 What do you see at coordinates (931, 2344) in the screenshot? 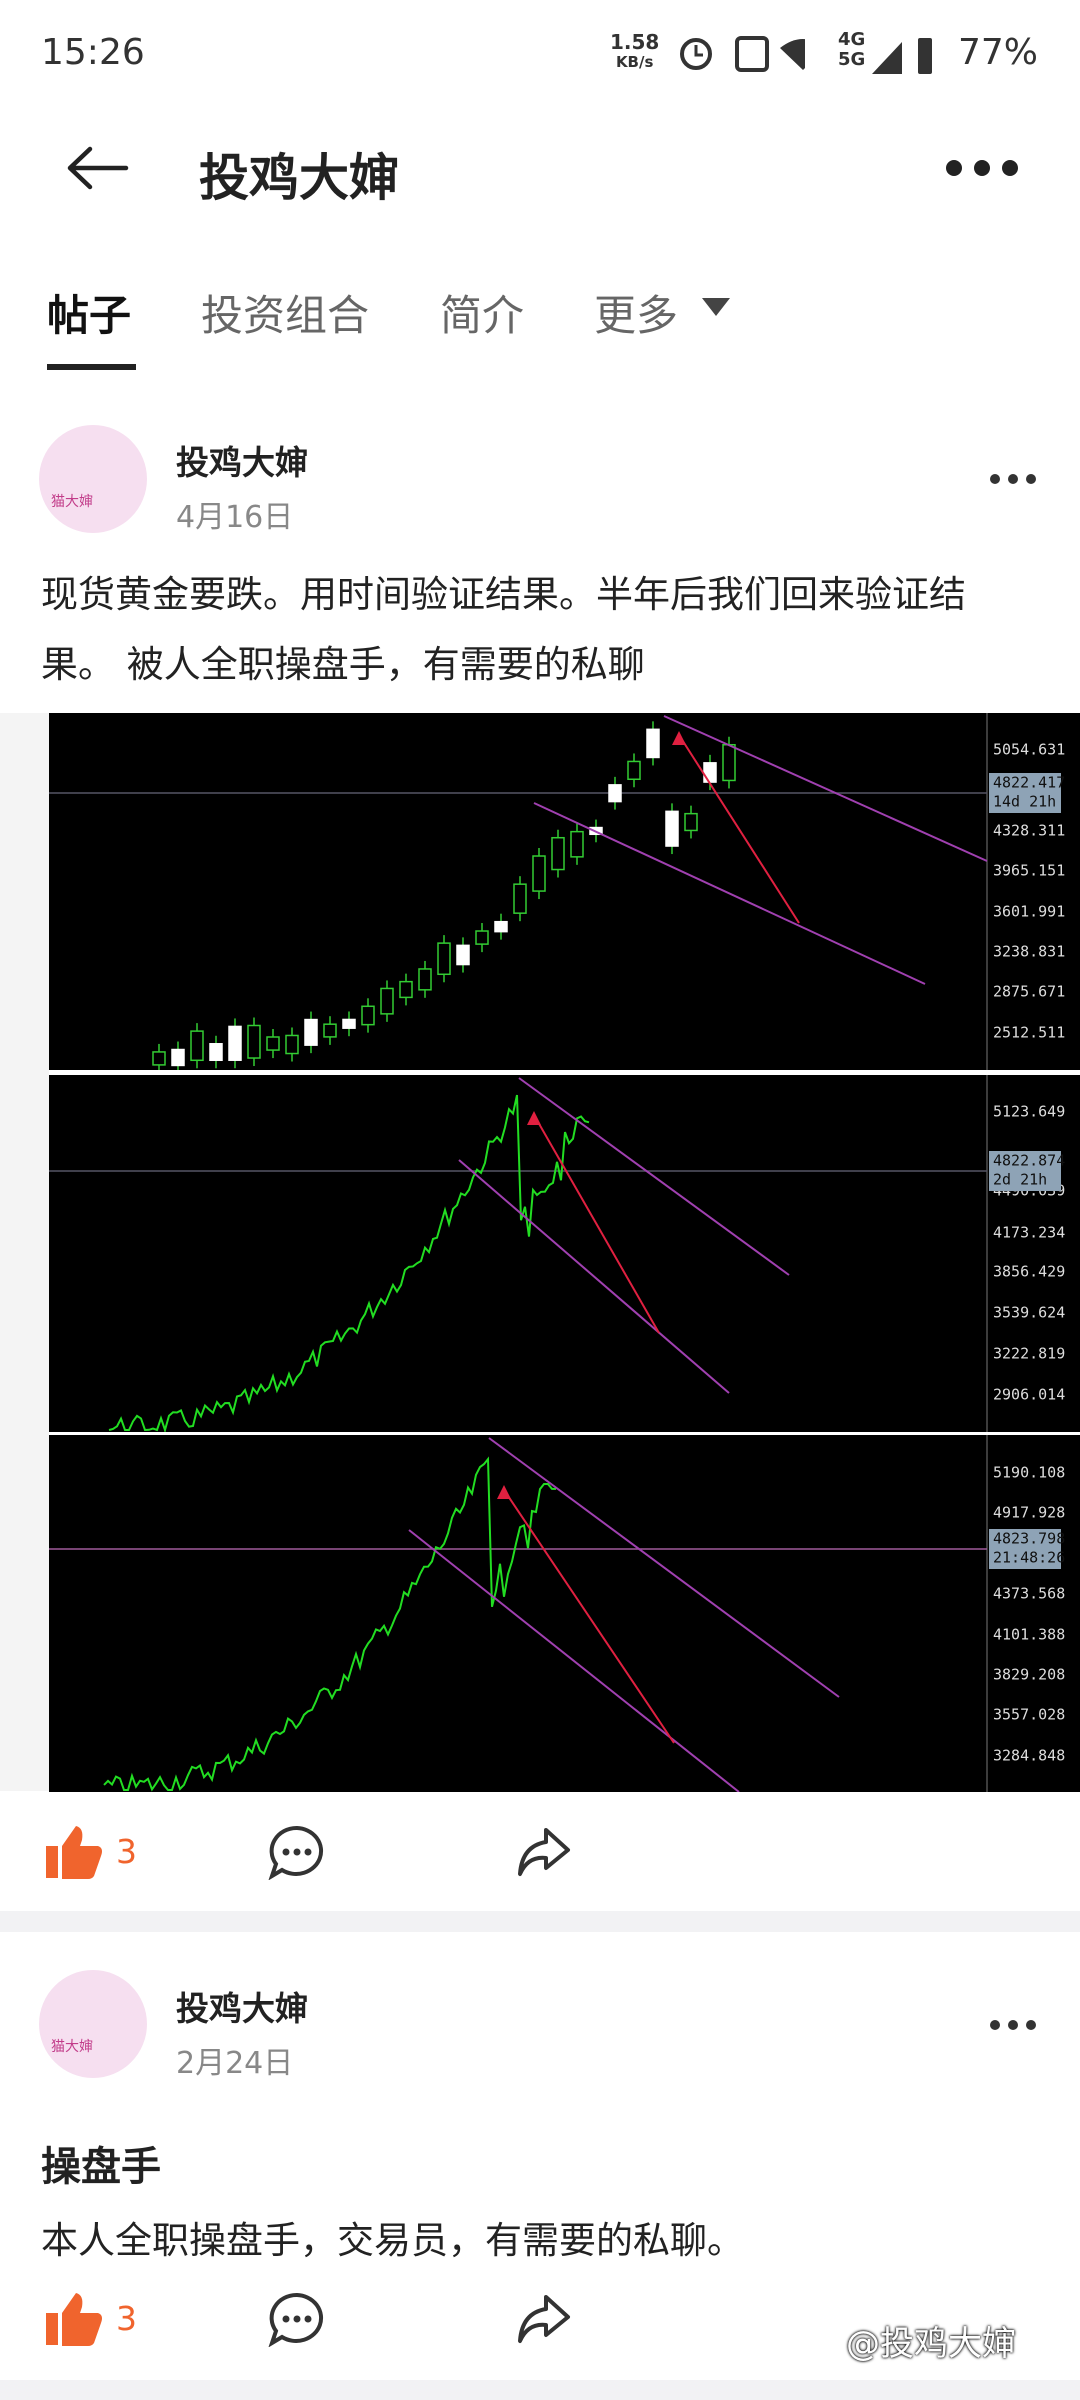
I see `watermark: @投鸡大婶` at bounding box center [931, 2344].